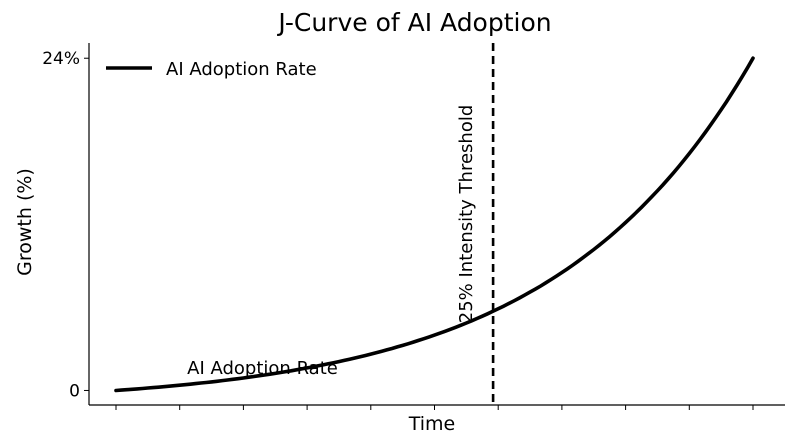  Describe the element at coordinates (432, 424) in the screenshot. I see `x-axis-label: Time` at that location.